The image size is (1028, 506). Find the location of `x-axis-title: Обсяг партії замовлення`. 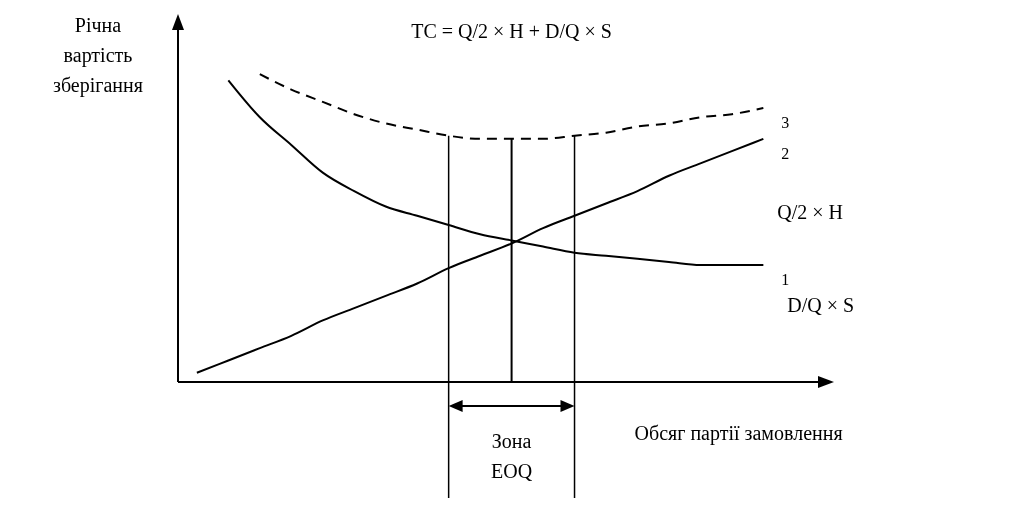

x-axis-title: Обсяг партії замовлення is located at coordinates (738, 433).